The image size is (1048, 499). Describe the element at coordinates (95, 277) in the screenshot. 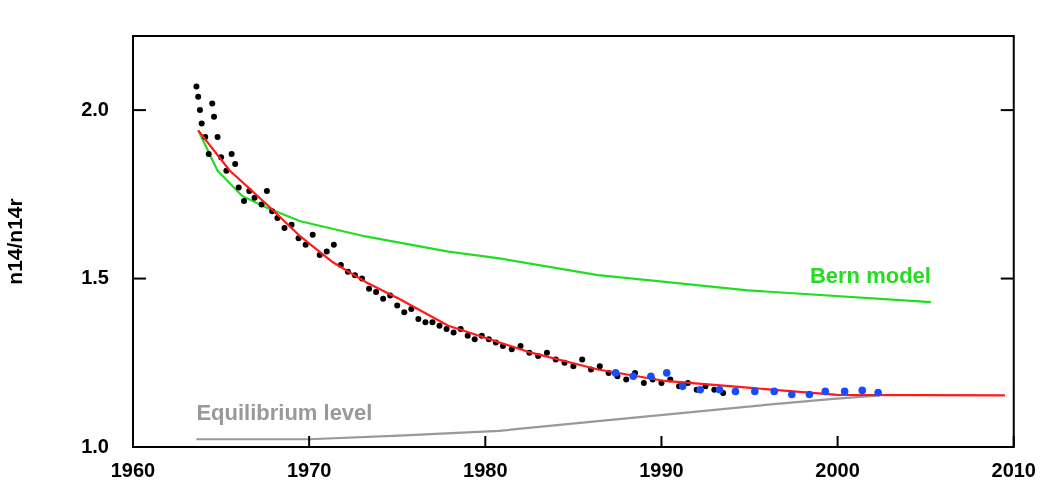

I see `y-tick-label: 1.5` at that location.